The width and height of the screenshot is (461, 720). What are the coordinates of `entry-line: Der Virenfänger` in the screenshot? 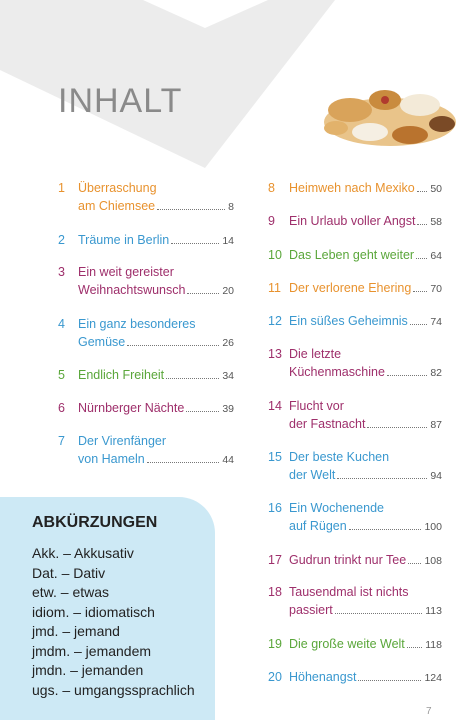 It's located at (156, 441).